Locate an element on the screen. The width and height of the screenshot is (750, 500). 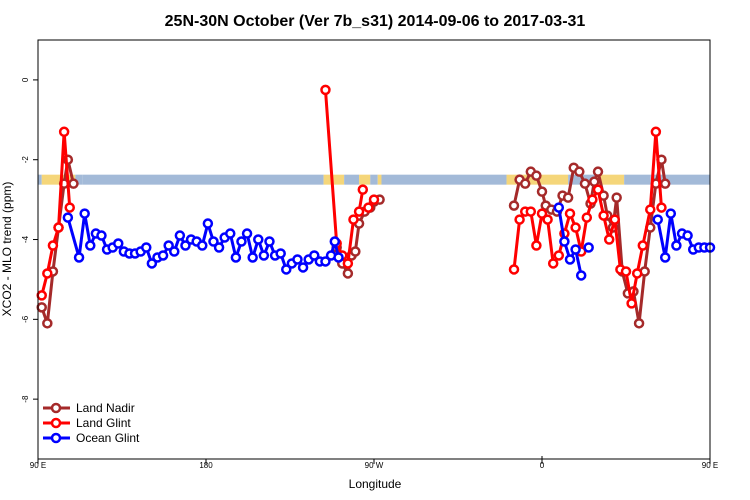
series-ocean-glint is located at coordinates (389, 241).